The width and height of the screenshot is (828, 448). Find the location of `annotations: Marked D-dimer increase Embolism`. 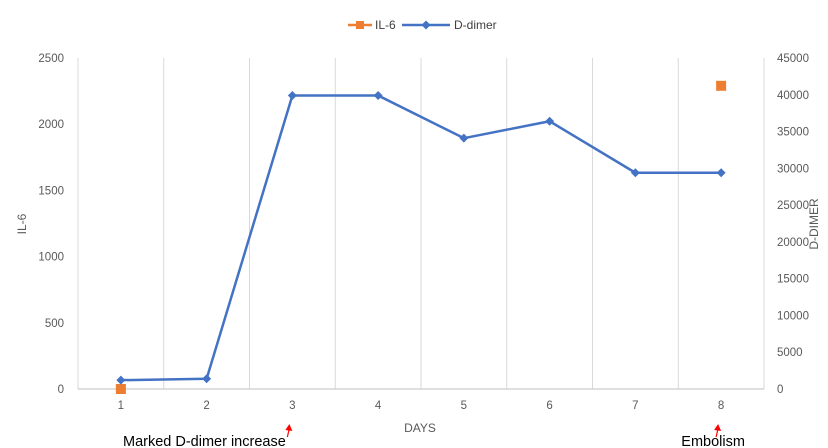

annotations: Marked D-dimer increase Embolism is located at coordinates (434, 436).